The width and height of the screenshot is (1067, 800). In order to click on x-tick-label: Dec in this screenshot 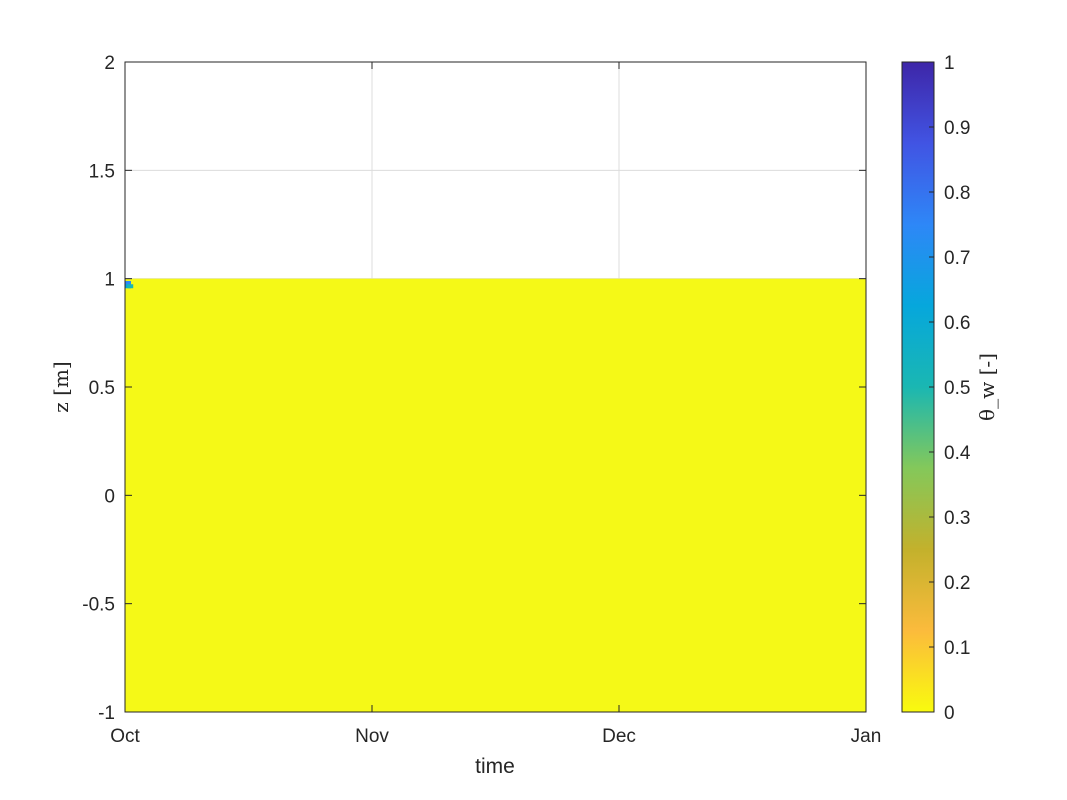, I will do `click(619, 736)`.